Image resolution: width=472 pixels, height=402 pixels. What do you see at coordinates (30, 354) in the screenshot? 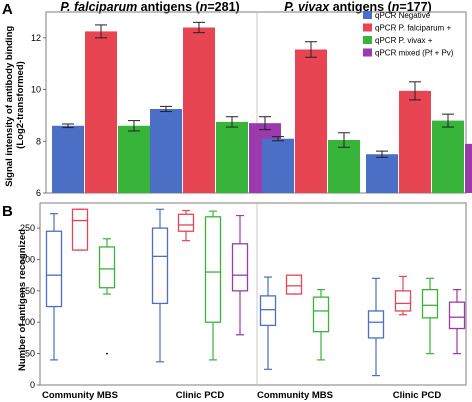
I see `panel-b-ytick-label: 50` at bounding box center [30, 354].